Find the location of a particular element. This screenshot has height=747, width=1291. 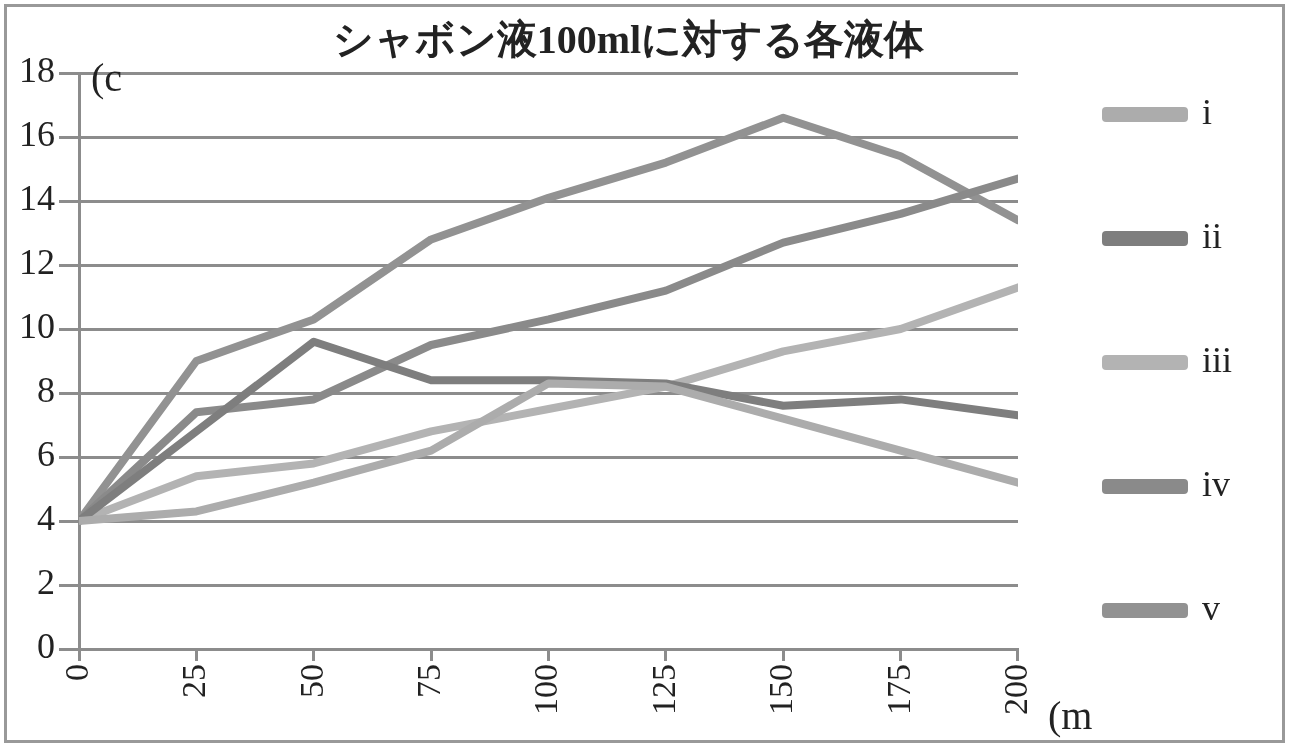

x-tick-label: 25 is located at coordinates (194, 681).